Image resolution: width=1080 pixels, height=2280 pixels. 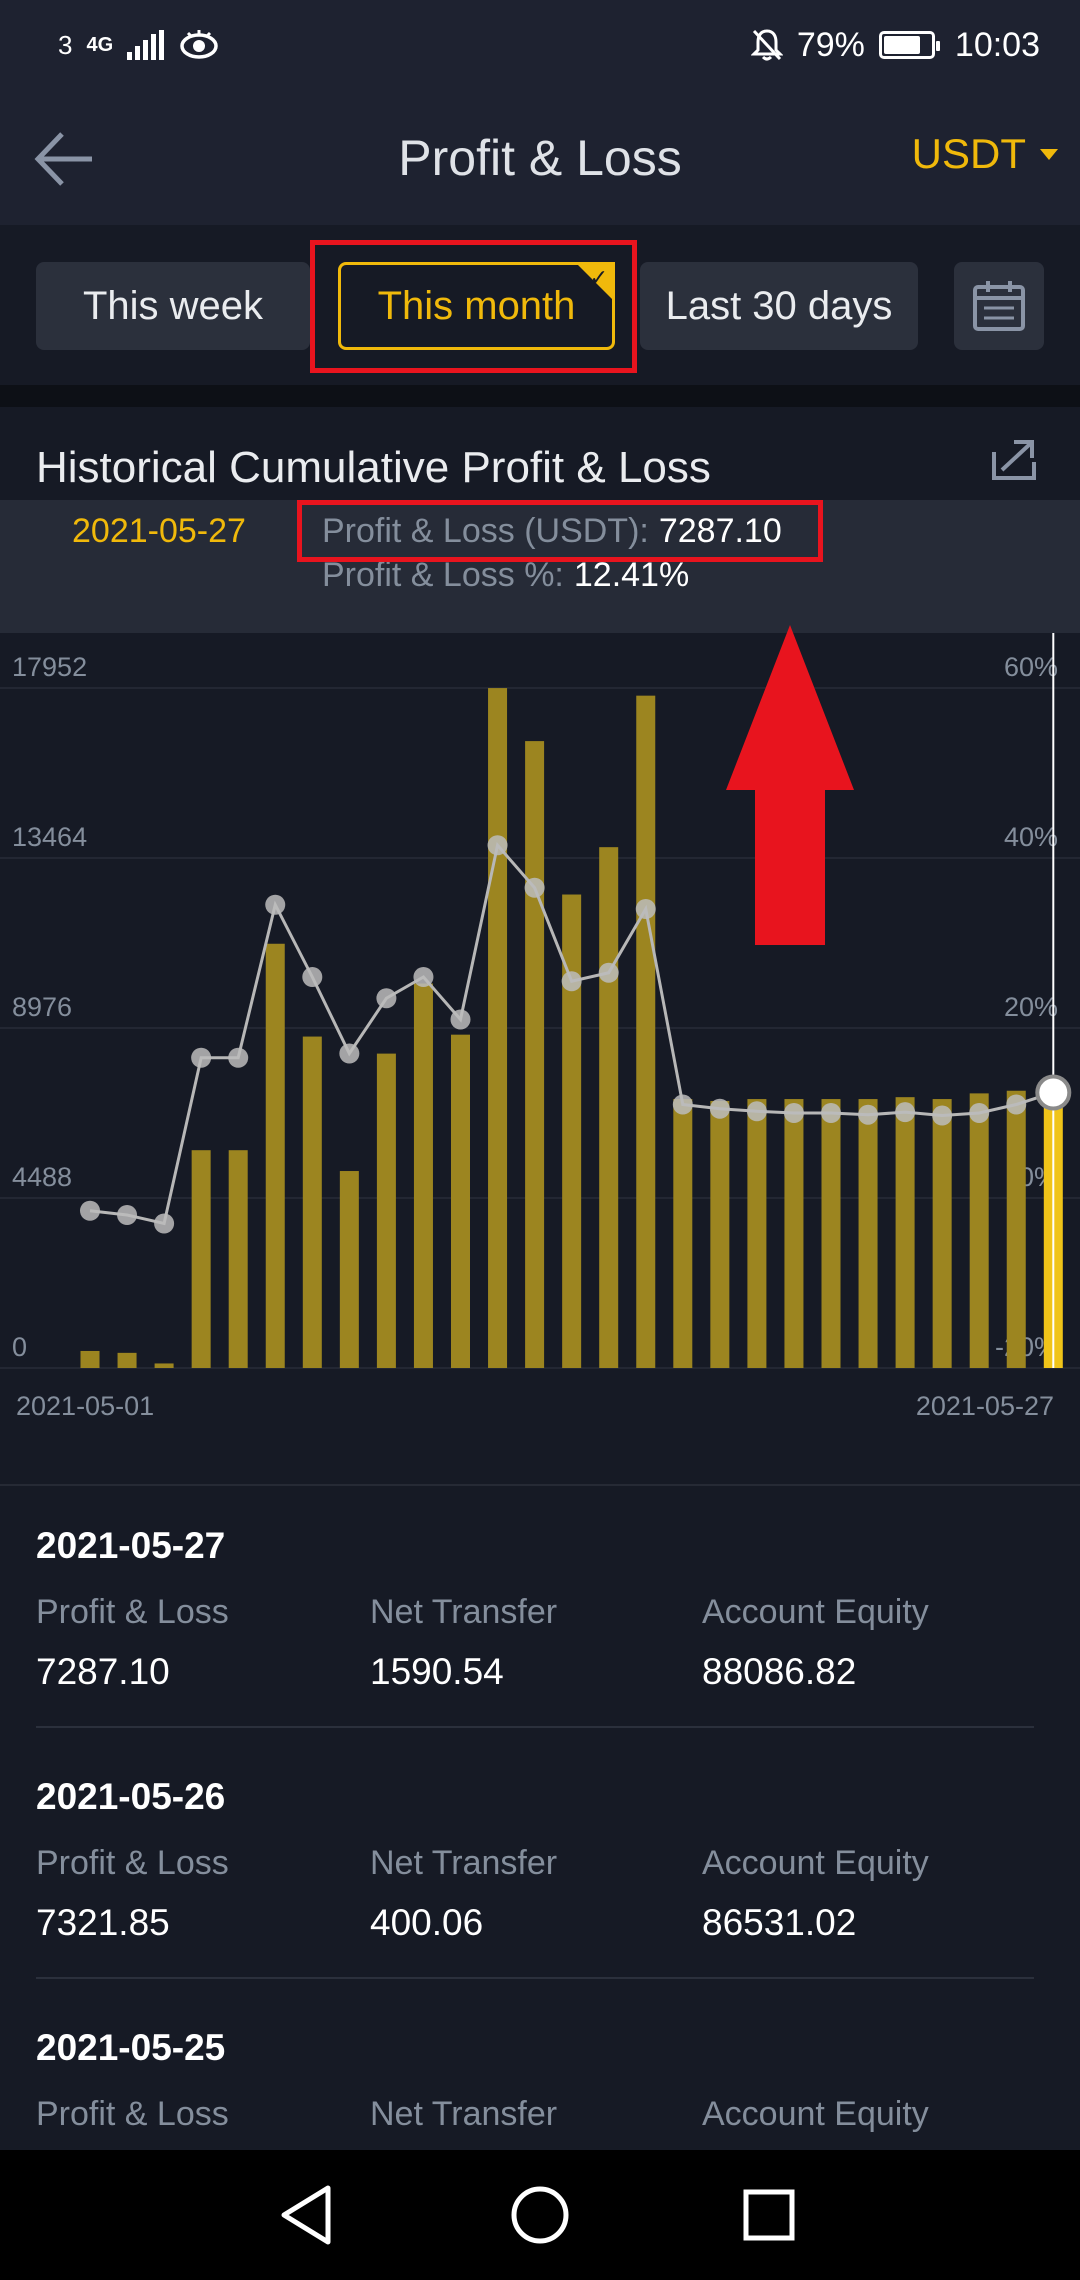 What do you see at coordinates (1014, 460) in the screenshot?
I see `export-icon` at bounding box center [1014, 460].